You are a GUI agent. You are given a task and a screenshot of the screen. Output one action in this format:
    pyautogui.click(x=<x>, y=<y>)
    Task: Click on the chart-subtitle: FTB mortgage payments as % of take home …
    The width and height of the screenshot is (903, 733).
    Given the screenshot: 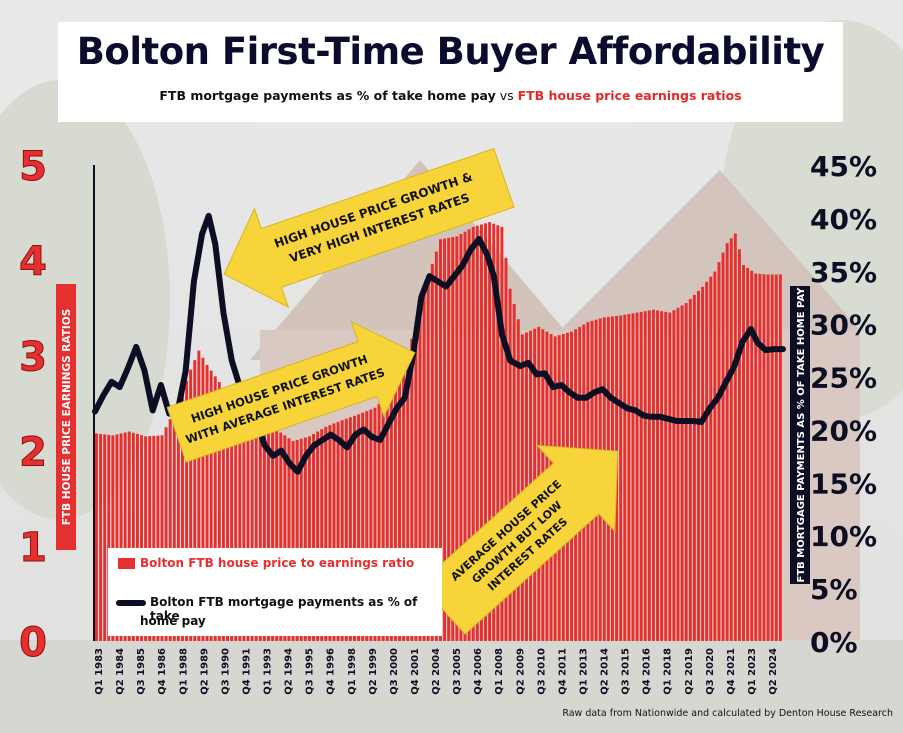 What is the action you would take?
    pyautogui.click(x=450, y=95)
    